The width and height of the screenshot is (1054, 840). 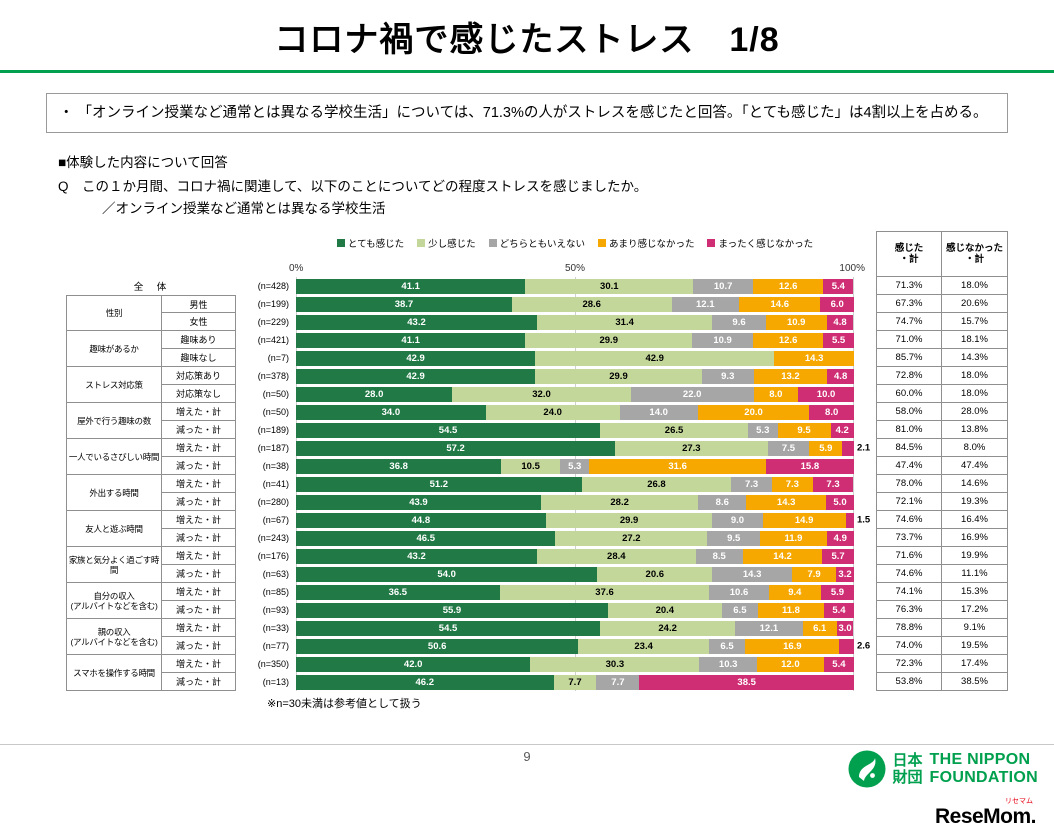 What do you see at coordinates (275, 628) in the screenshot?
I see `n-label: (n=33)` at bounding box center [275, 628].